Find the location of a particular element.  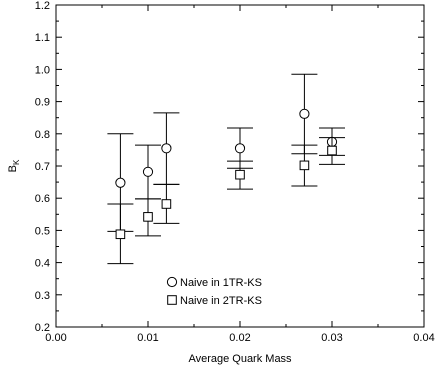

y-tick-label: 0.3 is located at coordinates (42, 296).